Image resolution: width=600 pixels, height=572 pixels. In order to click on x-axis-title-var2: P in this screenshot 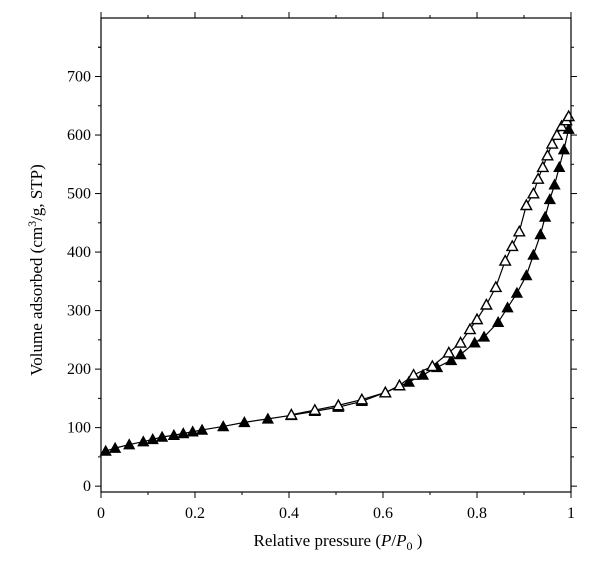, I will do `click(400, 540)`.